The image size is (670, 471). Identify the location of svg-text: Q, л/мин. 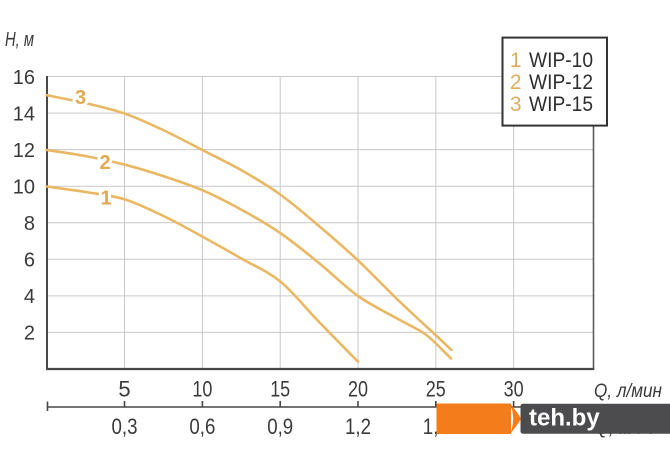
(628, 391).